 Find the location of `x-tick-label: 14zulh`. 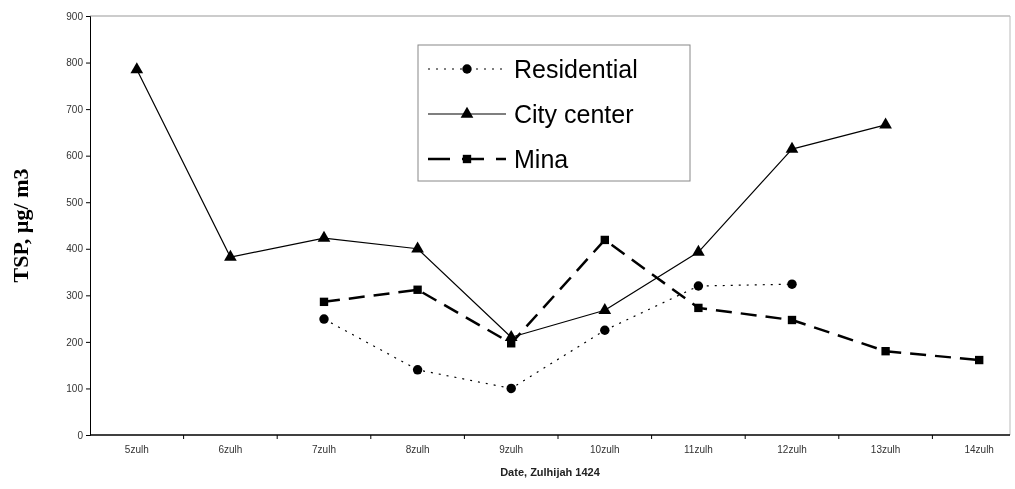

x-tick-label: 14zulh is located at coordinates (979, 449).